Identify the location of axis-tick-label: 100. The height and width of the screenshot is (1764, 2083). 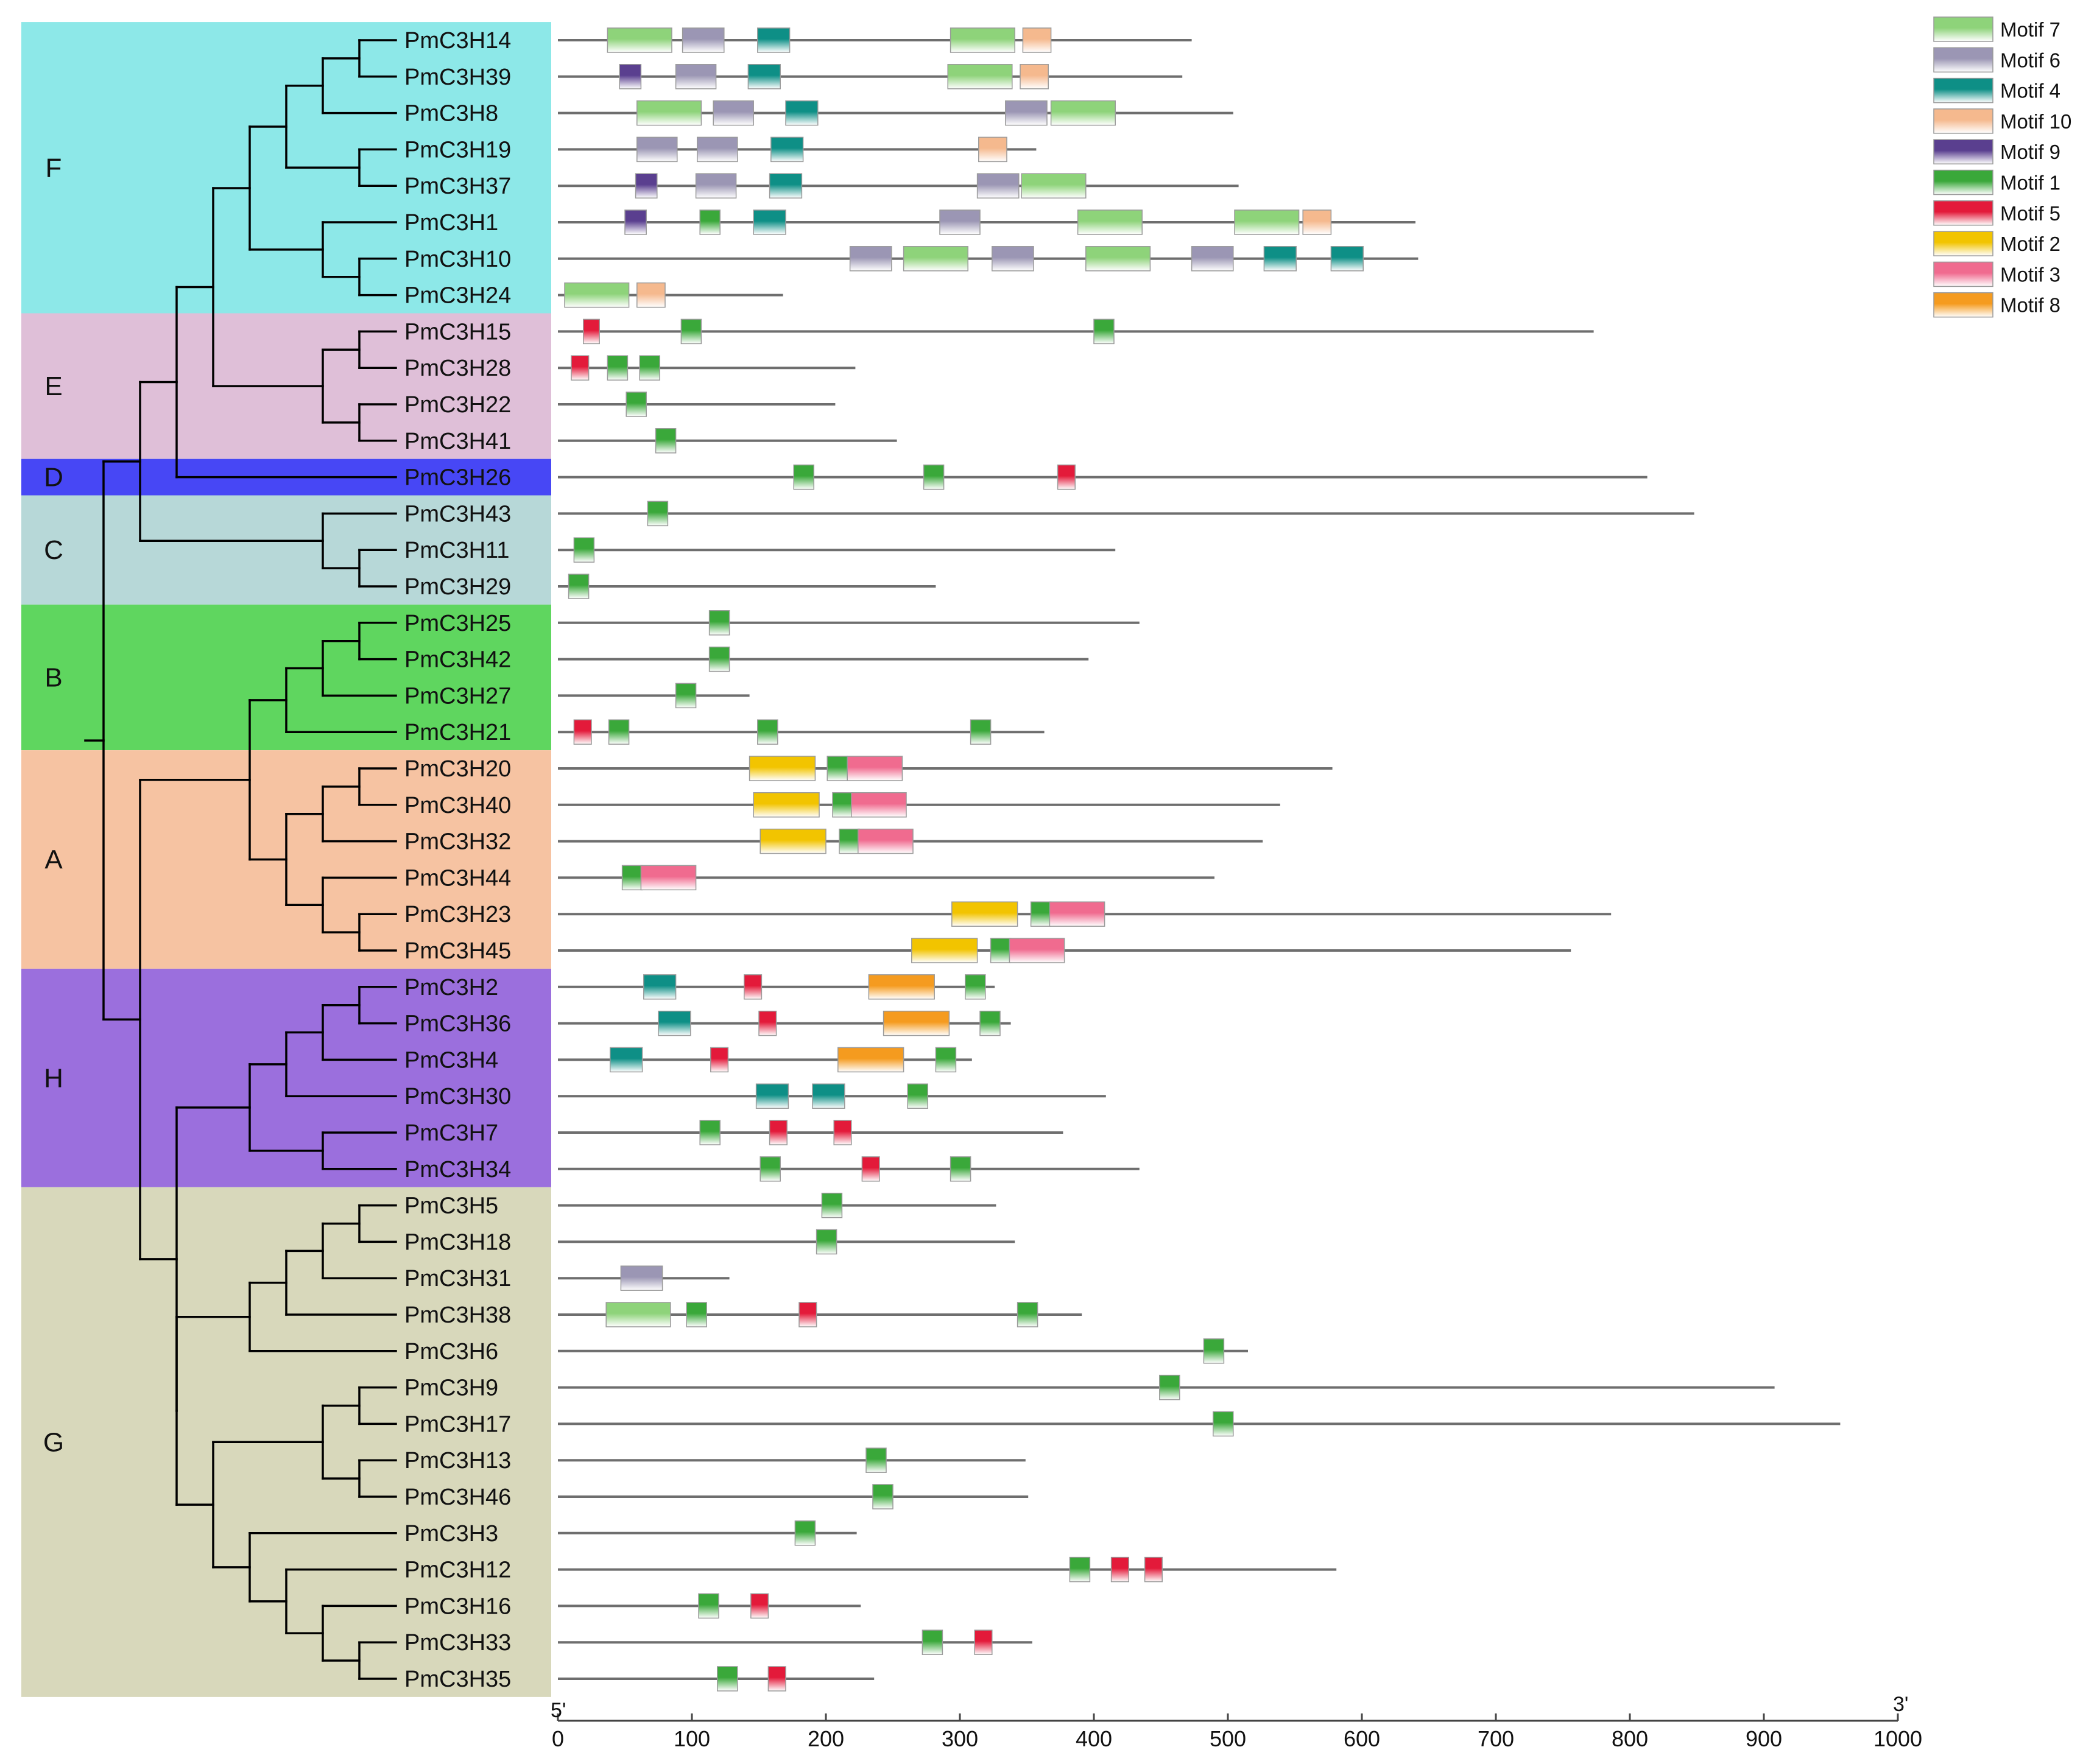
(692, 1738).